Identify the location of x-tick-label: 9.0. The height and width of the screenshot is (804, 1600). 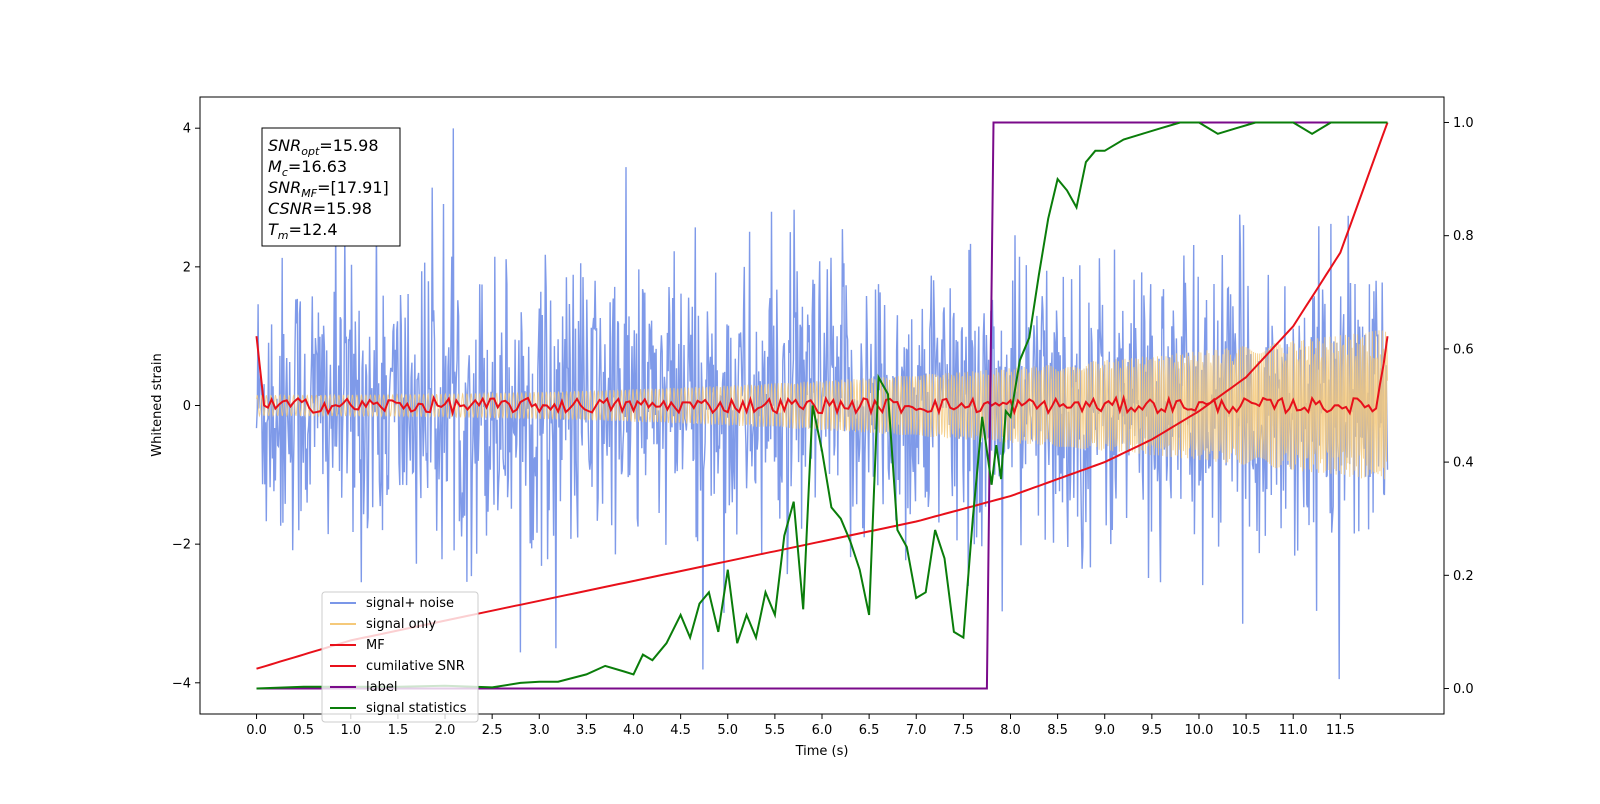
(1104, 730).